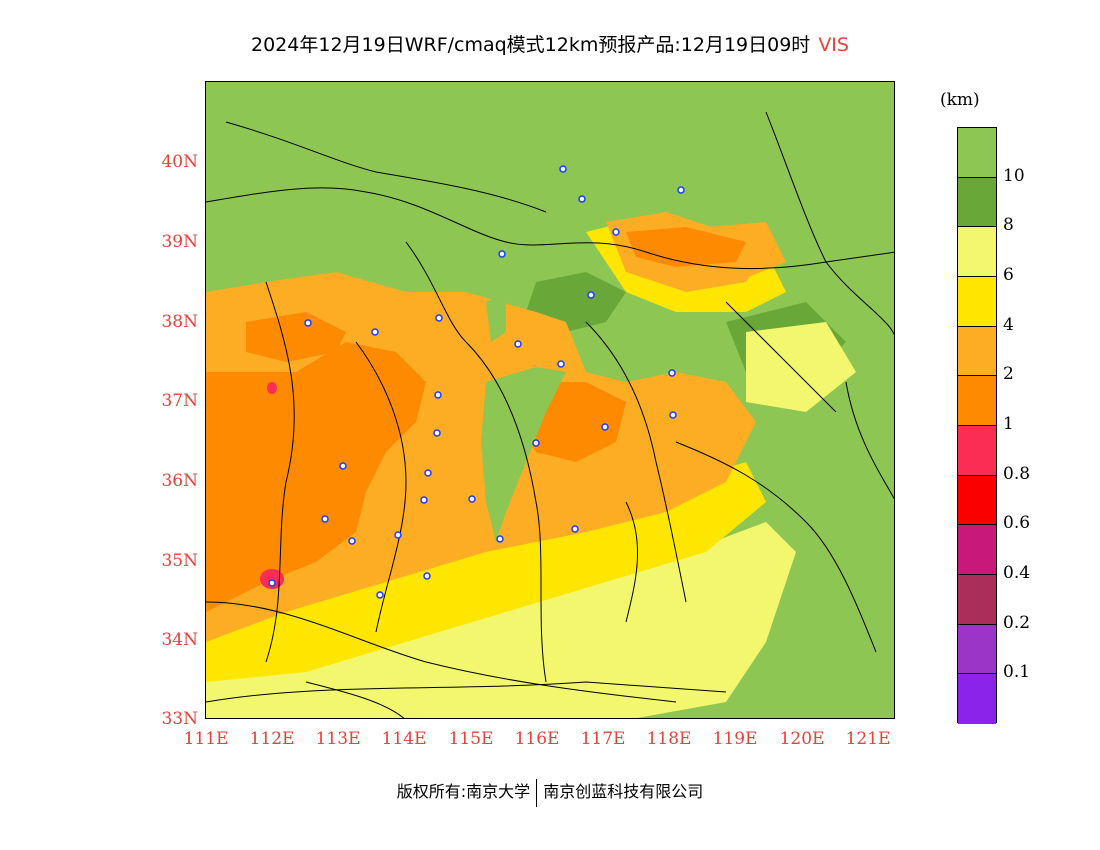  Describe the element at coordinates (1017, 622) in the screenshot. I see `legend-label: 0.2` at that location.